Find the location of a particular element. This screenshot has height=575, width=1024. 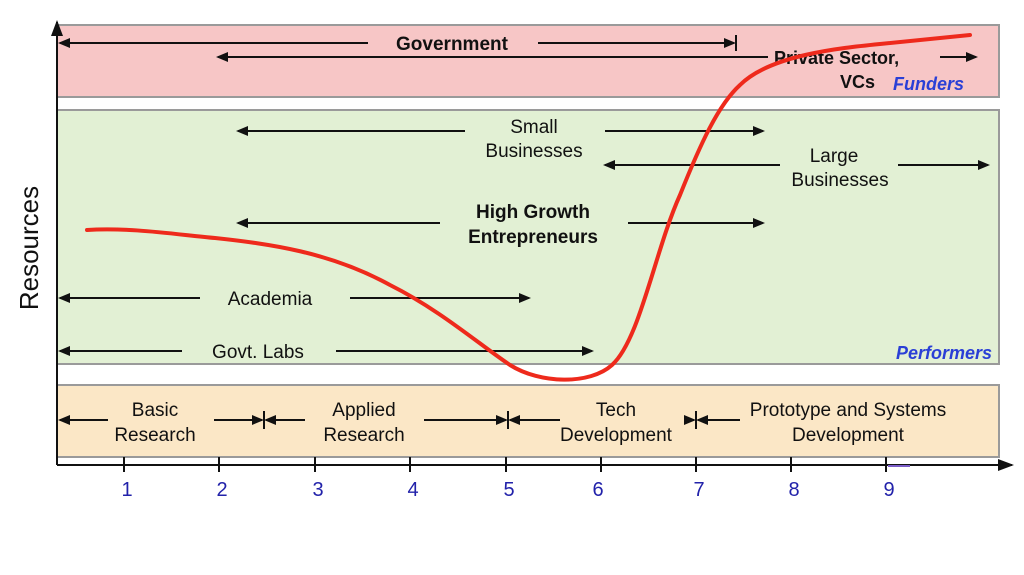

x-tick-label: 3 is located at coordinates (317, 490).